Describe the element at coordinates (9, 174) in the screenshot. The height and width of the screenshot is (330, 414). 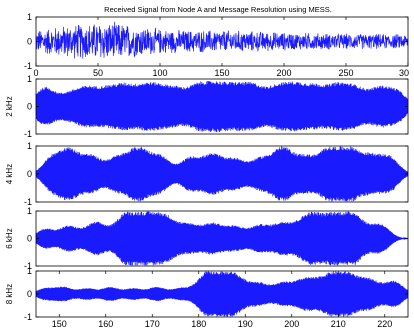
I see `y-axis-label: 4 kHz` at that location.